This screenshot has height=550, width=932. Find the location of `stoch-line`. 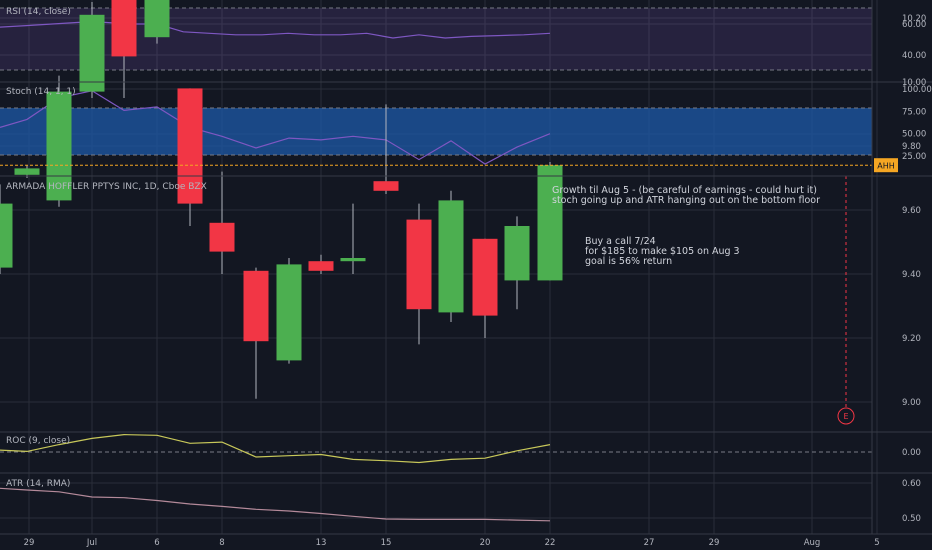

stoch-line is located at coordinates (275, 127).